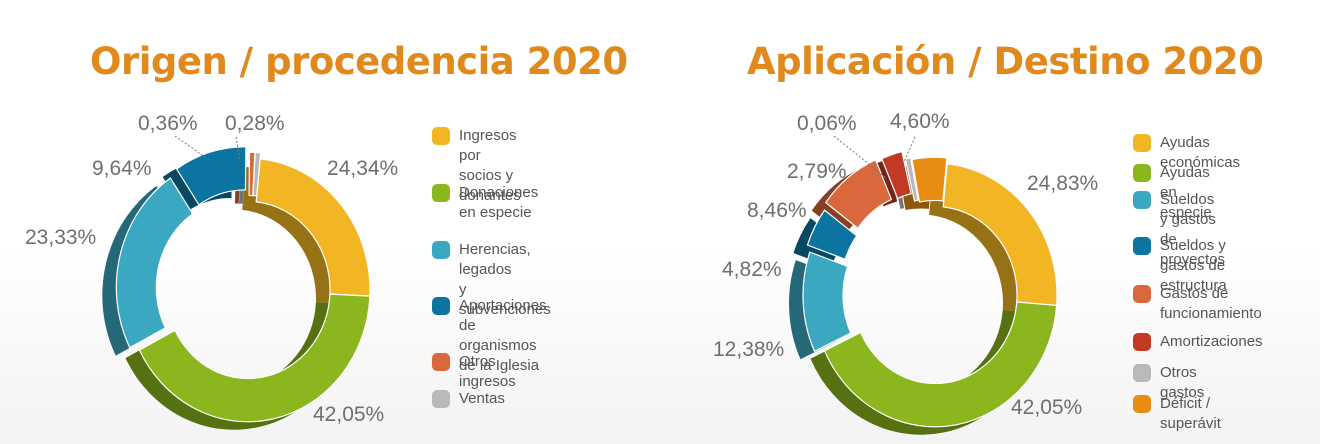  I want to click on legend-item: Ventas, so click(468, 399).